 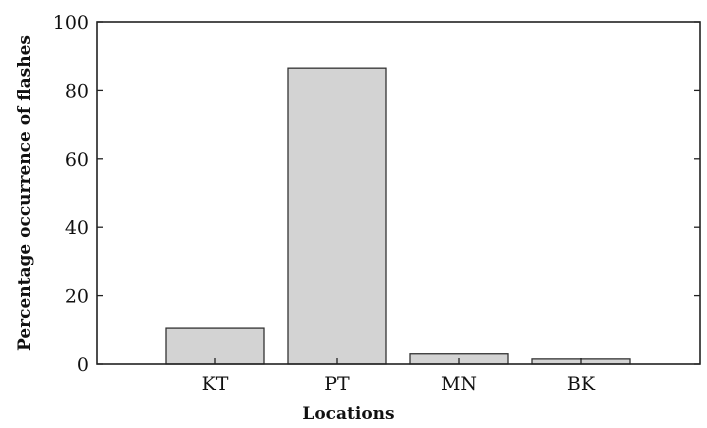 What do you see at coordinates (77, 297) in the screenshot?
I see `y-tick-label-20: 20` at bounding box center [77, 297].